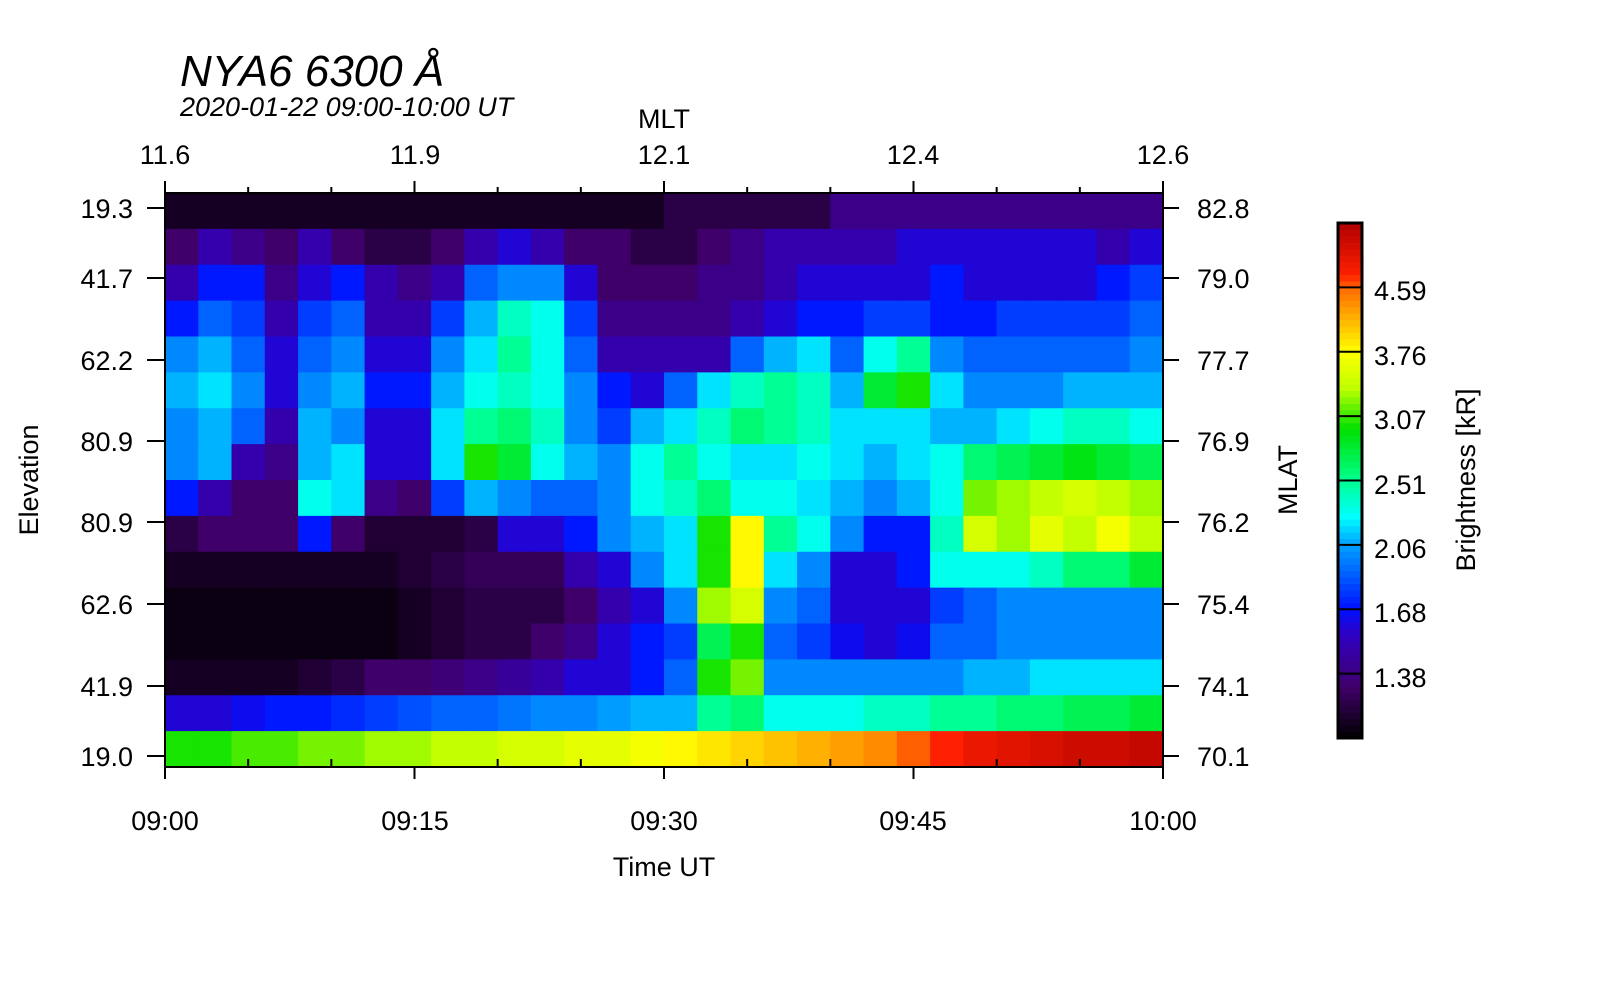 The image size is (1600, 1000). I want to click on y-tick-label: 19.3, so click(106, 209).